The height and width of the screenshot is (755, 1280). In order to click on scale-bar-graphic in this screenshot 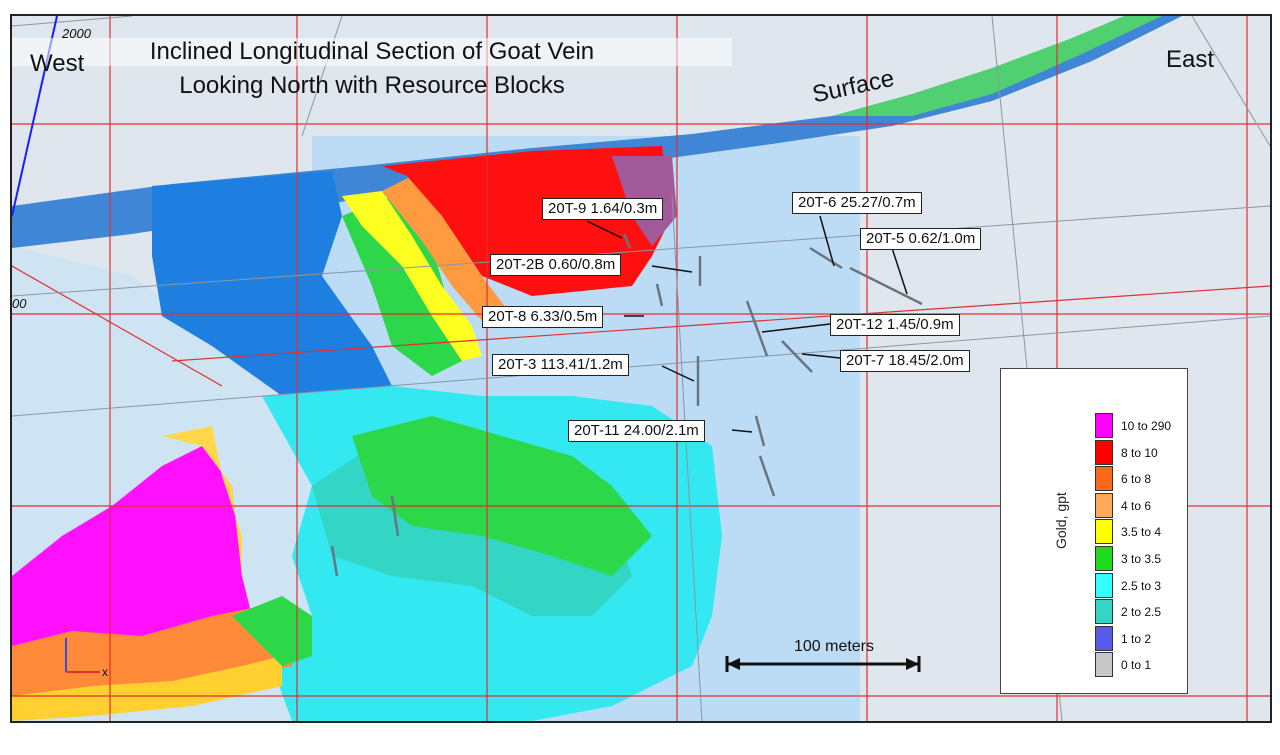, I will do `click(823, 664)`.